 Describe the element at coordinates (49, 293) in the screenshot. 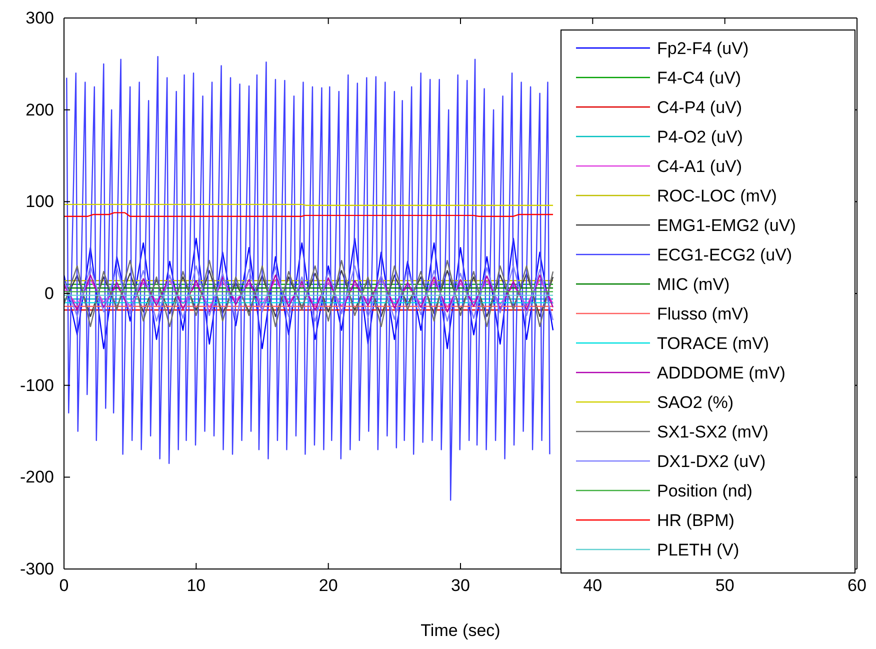

I see `y-tick-label: 0` at that location.